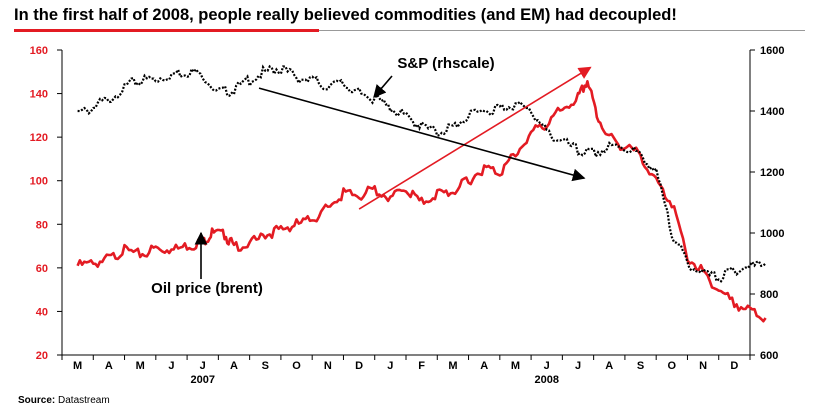 Image resolution: width=814 pixels, height=412 pixels. I want to click on right-tick-label: 600, so click(769, 356).